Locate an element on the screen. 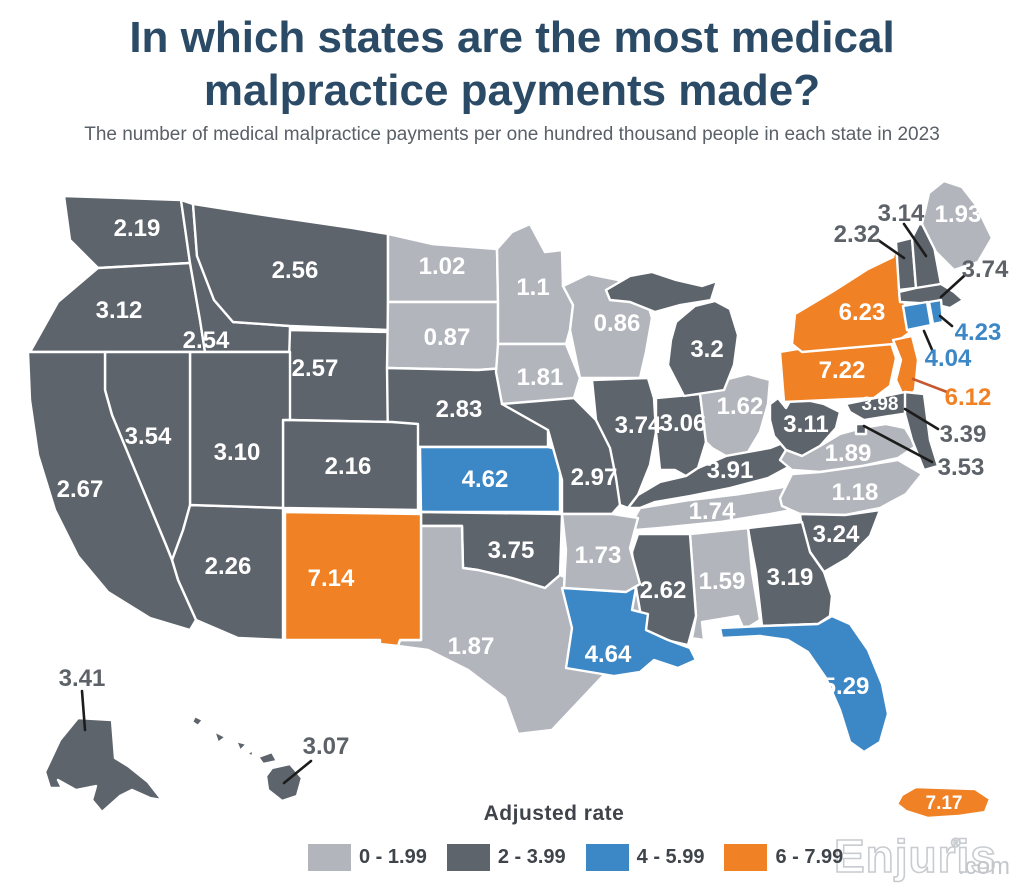 The width and height of the screenshot is (1024, 887). value-wyoming: 2.57 is located at coordinates (315, 368).